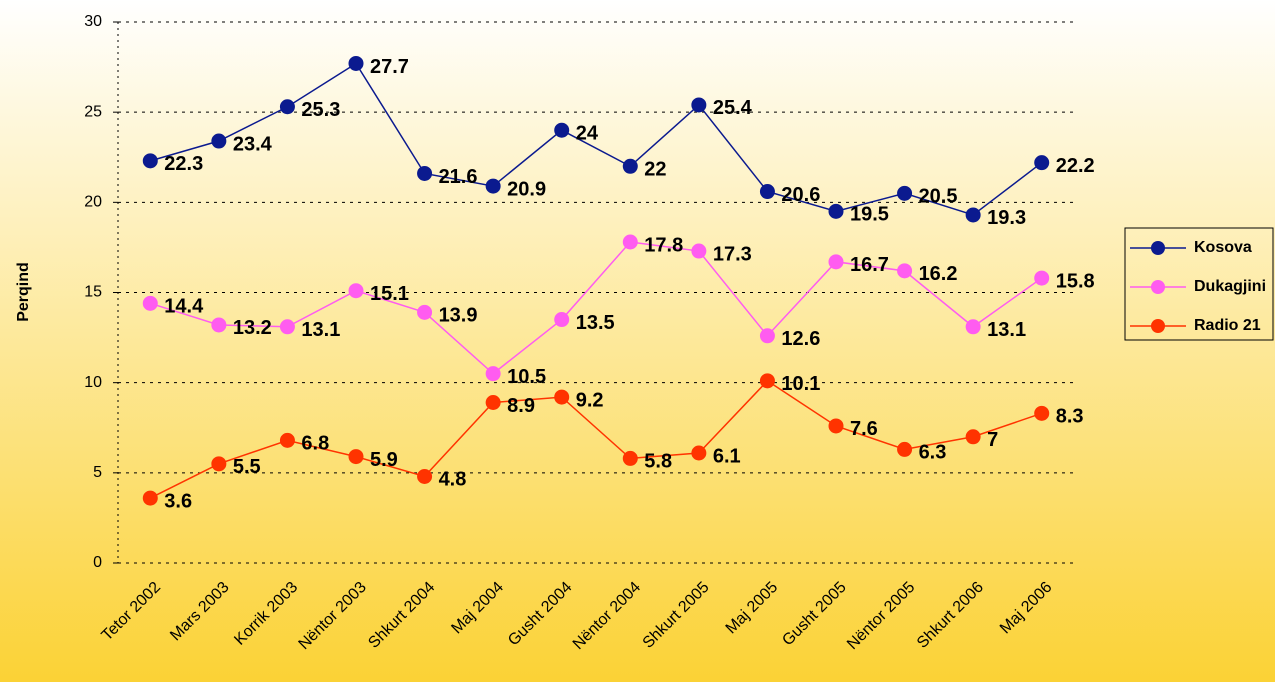 The image size is (1275, 682). Describe the element at coordinates (178, 501) in the screenshot. I see `data-label: 3.6` at that location.